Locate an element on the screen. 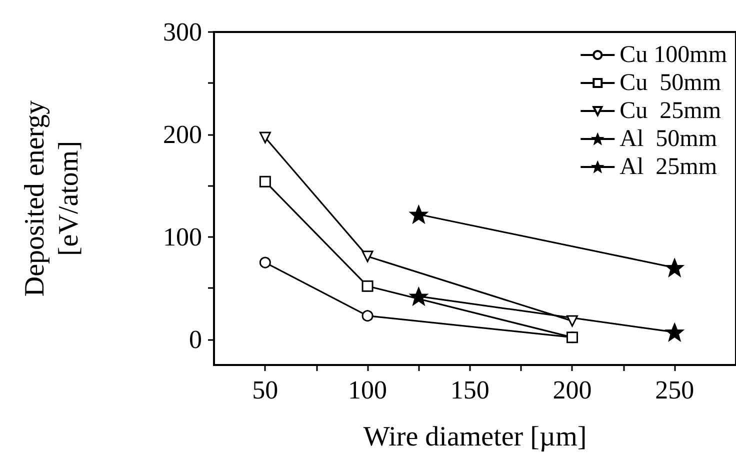  legend-label: Cu 50mm is located at coordinates (671, 83).